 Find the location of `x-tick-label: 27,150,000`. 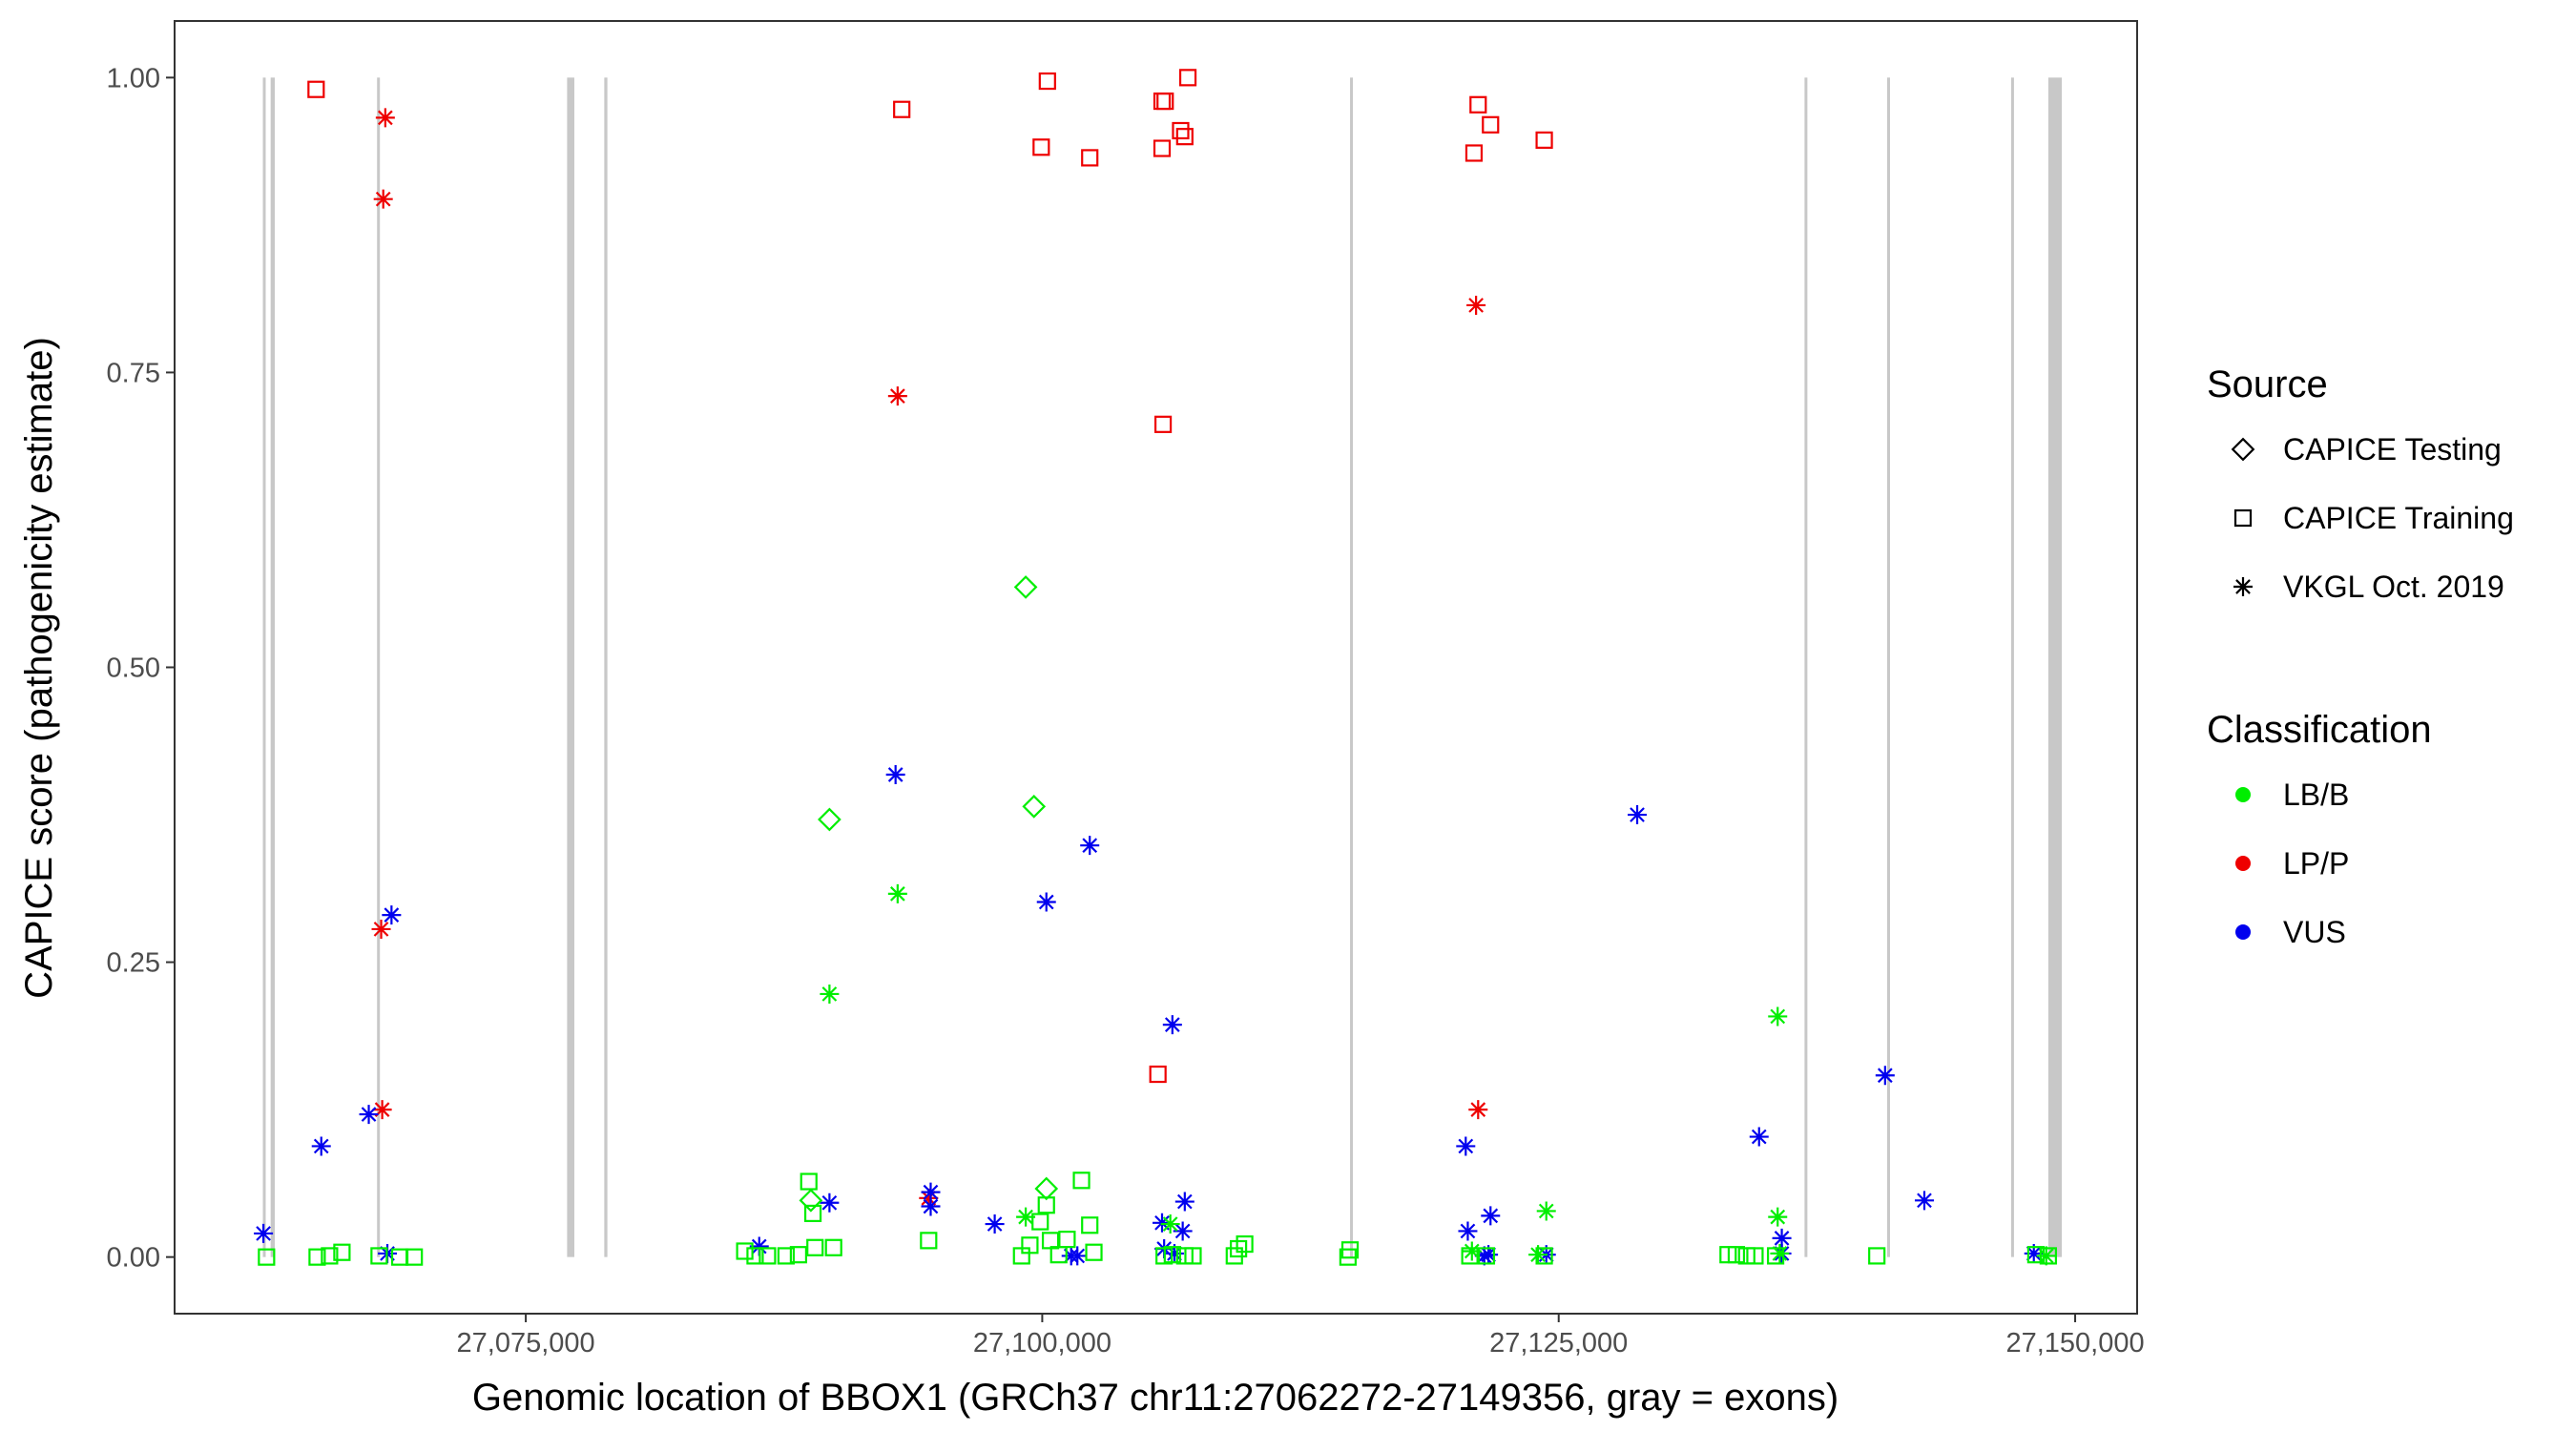

x-tick-label: 27,150,000 is located at coordinates (2074, 1343).